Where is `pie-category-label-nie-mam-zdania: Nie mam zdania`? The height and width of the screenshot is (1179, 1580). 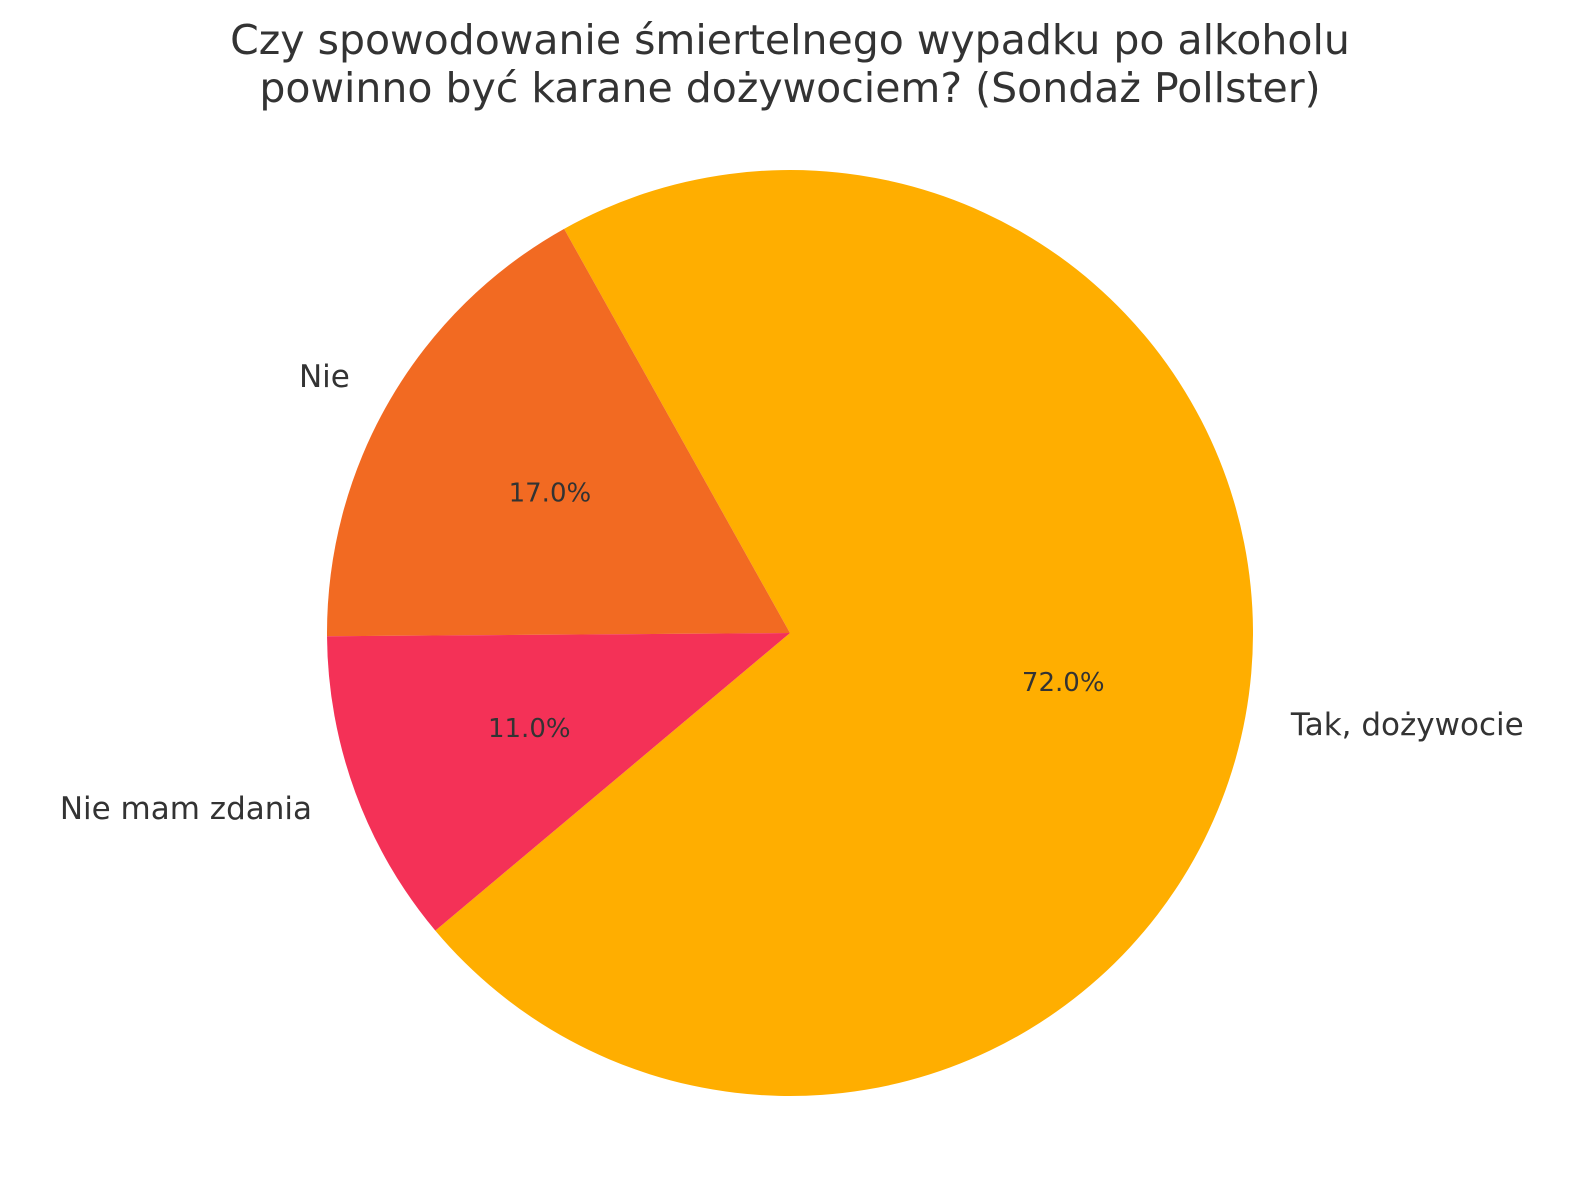 pie-category-label-nie-mam-zdania: Nie mam zdania is located at coordinates (186, 809).